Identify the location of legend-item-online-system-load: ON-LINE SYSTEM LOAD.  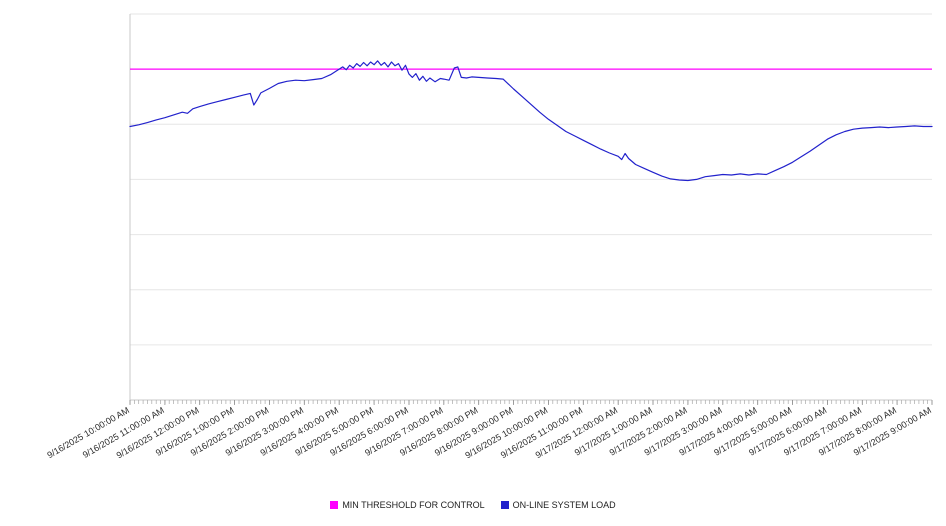
(558, 505).